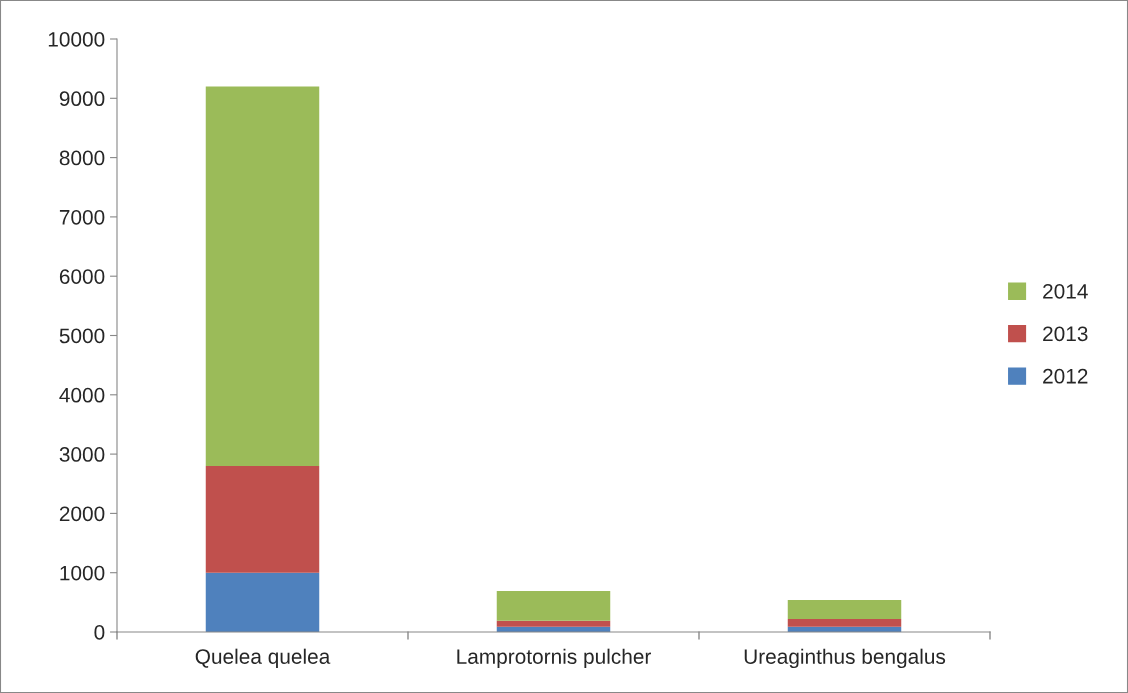 The width and height of the screenshot is (1128, 693). I want to click on x-tick-label: Quelea quelea, so click(263, 658).